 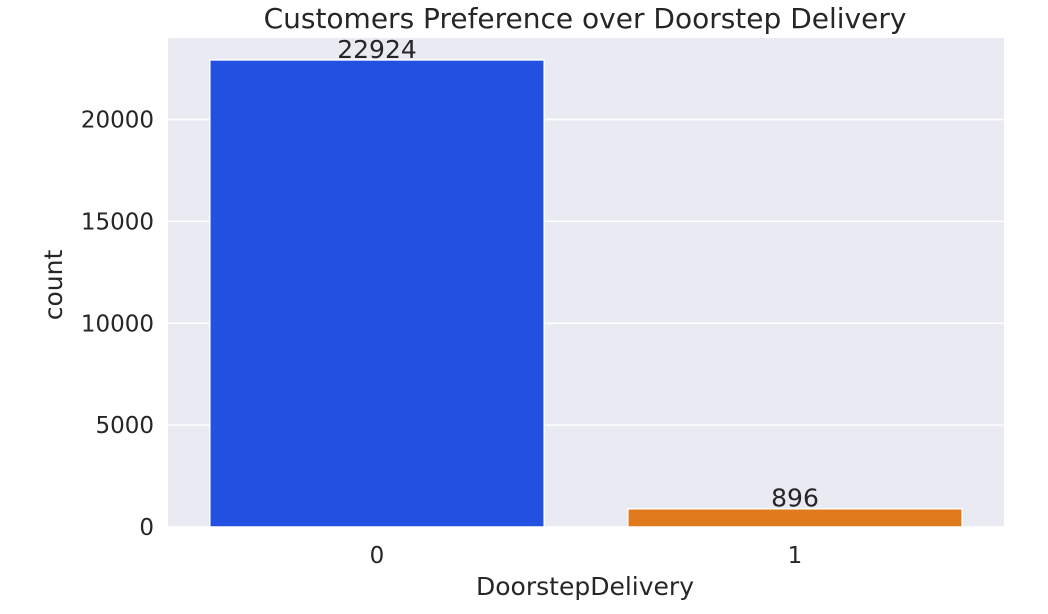 What do you see at coordinates (795, 556) in the screenshot?
I see `x-tick-label: 1` at bounding box center [795, 556].